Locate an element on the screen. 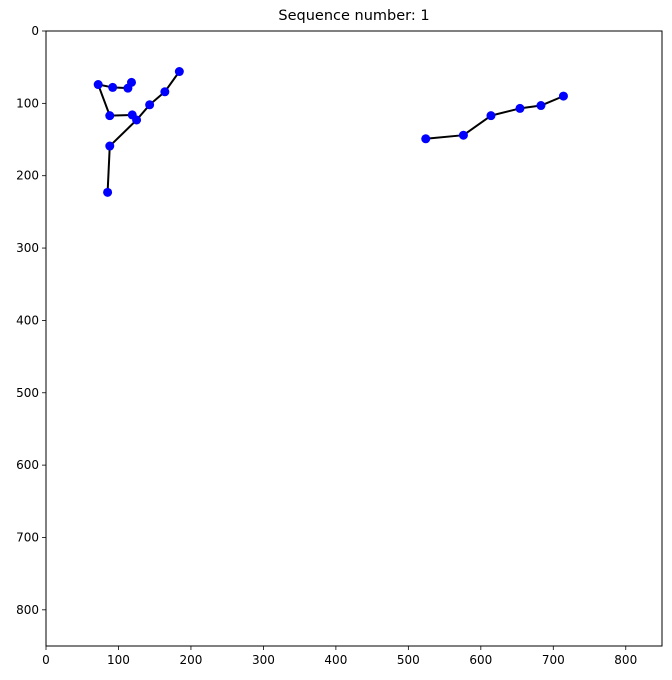 This screenshot has height=680, width=672. y-tick-label: 300 is located at coordinates (27, 248).